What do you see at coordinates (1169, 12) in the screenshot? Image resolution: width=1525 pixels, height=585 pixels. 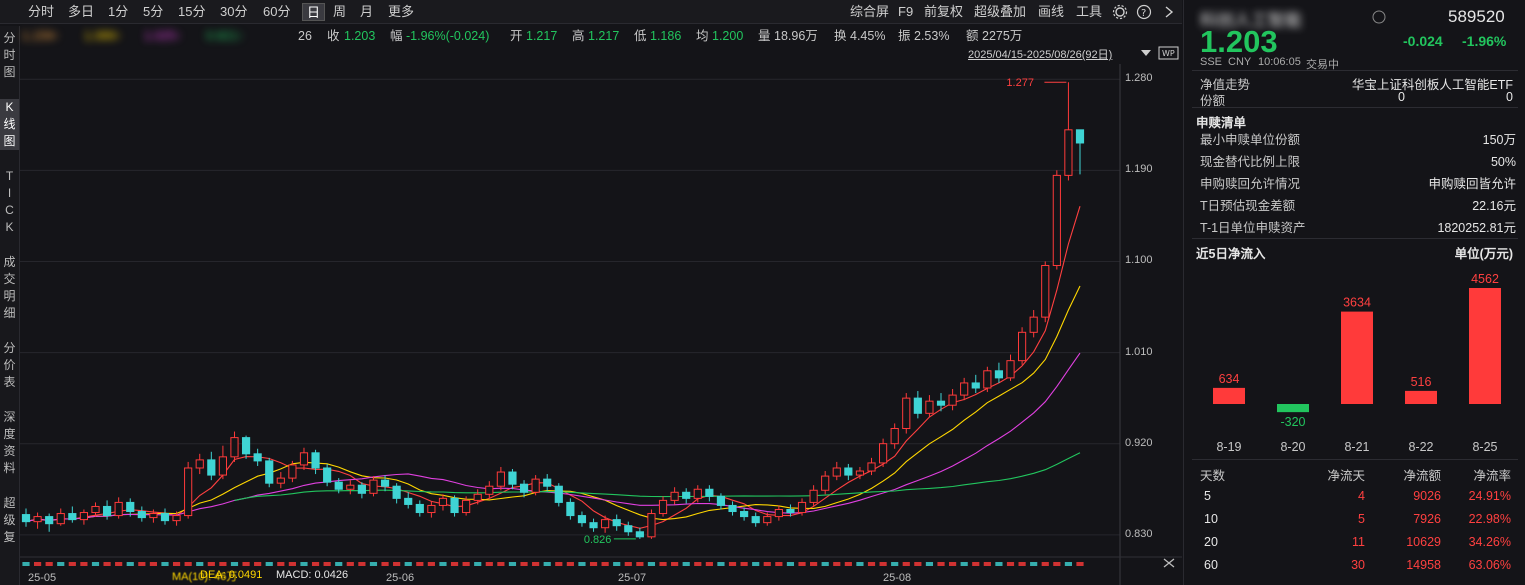 I see `chevron-right-icon` at bounding box center [1169, 12].